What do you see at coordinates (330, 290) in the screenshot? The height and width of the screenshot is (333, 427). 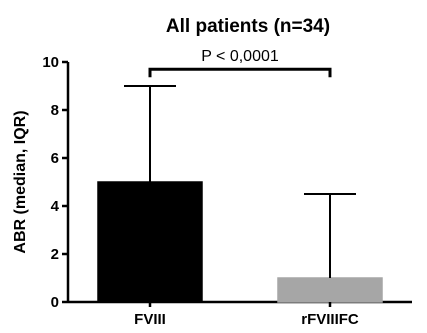 I see `bar-rfviiifc` at bounding box center [330, 290].